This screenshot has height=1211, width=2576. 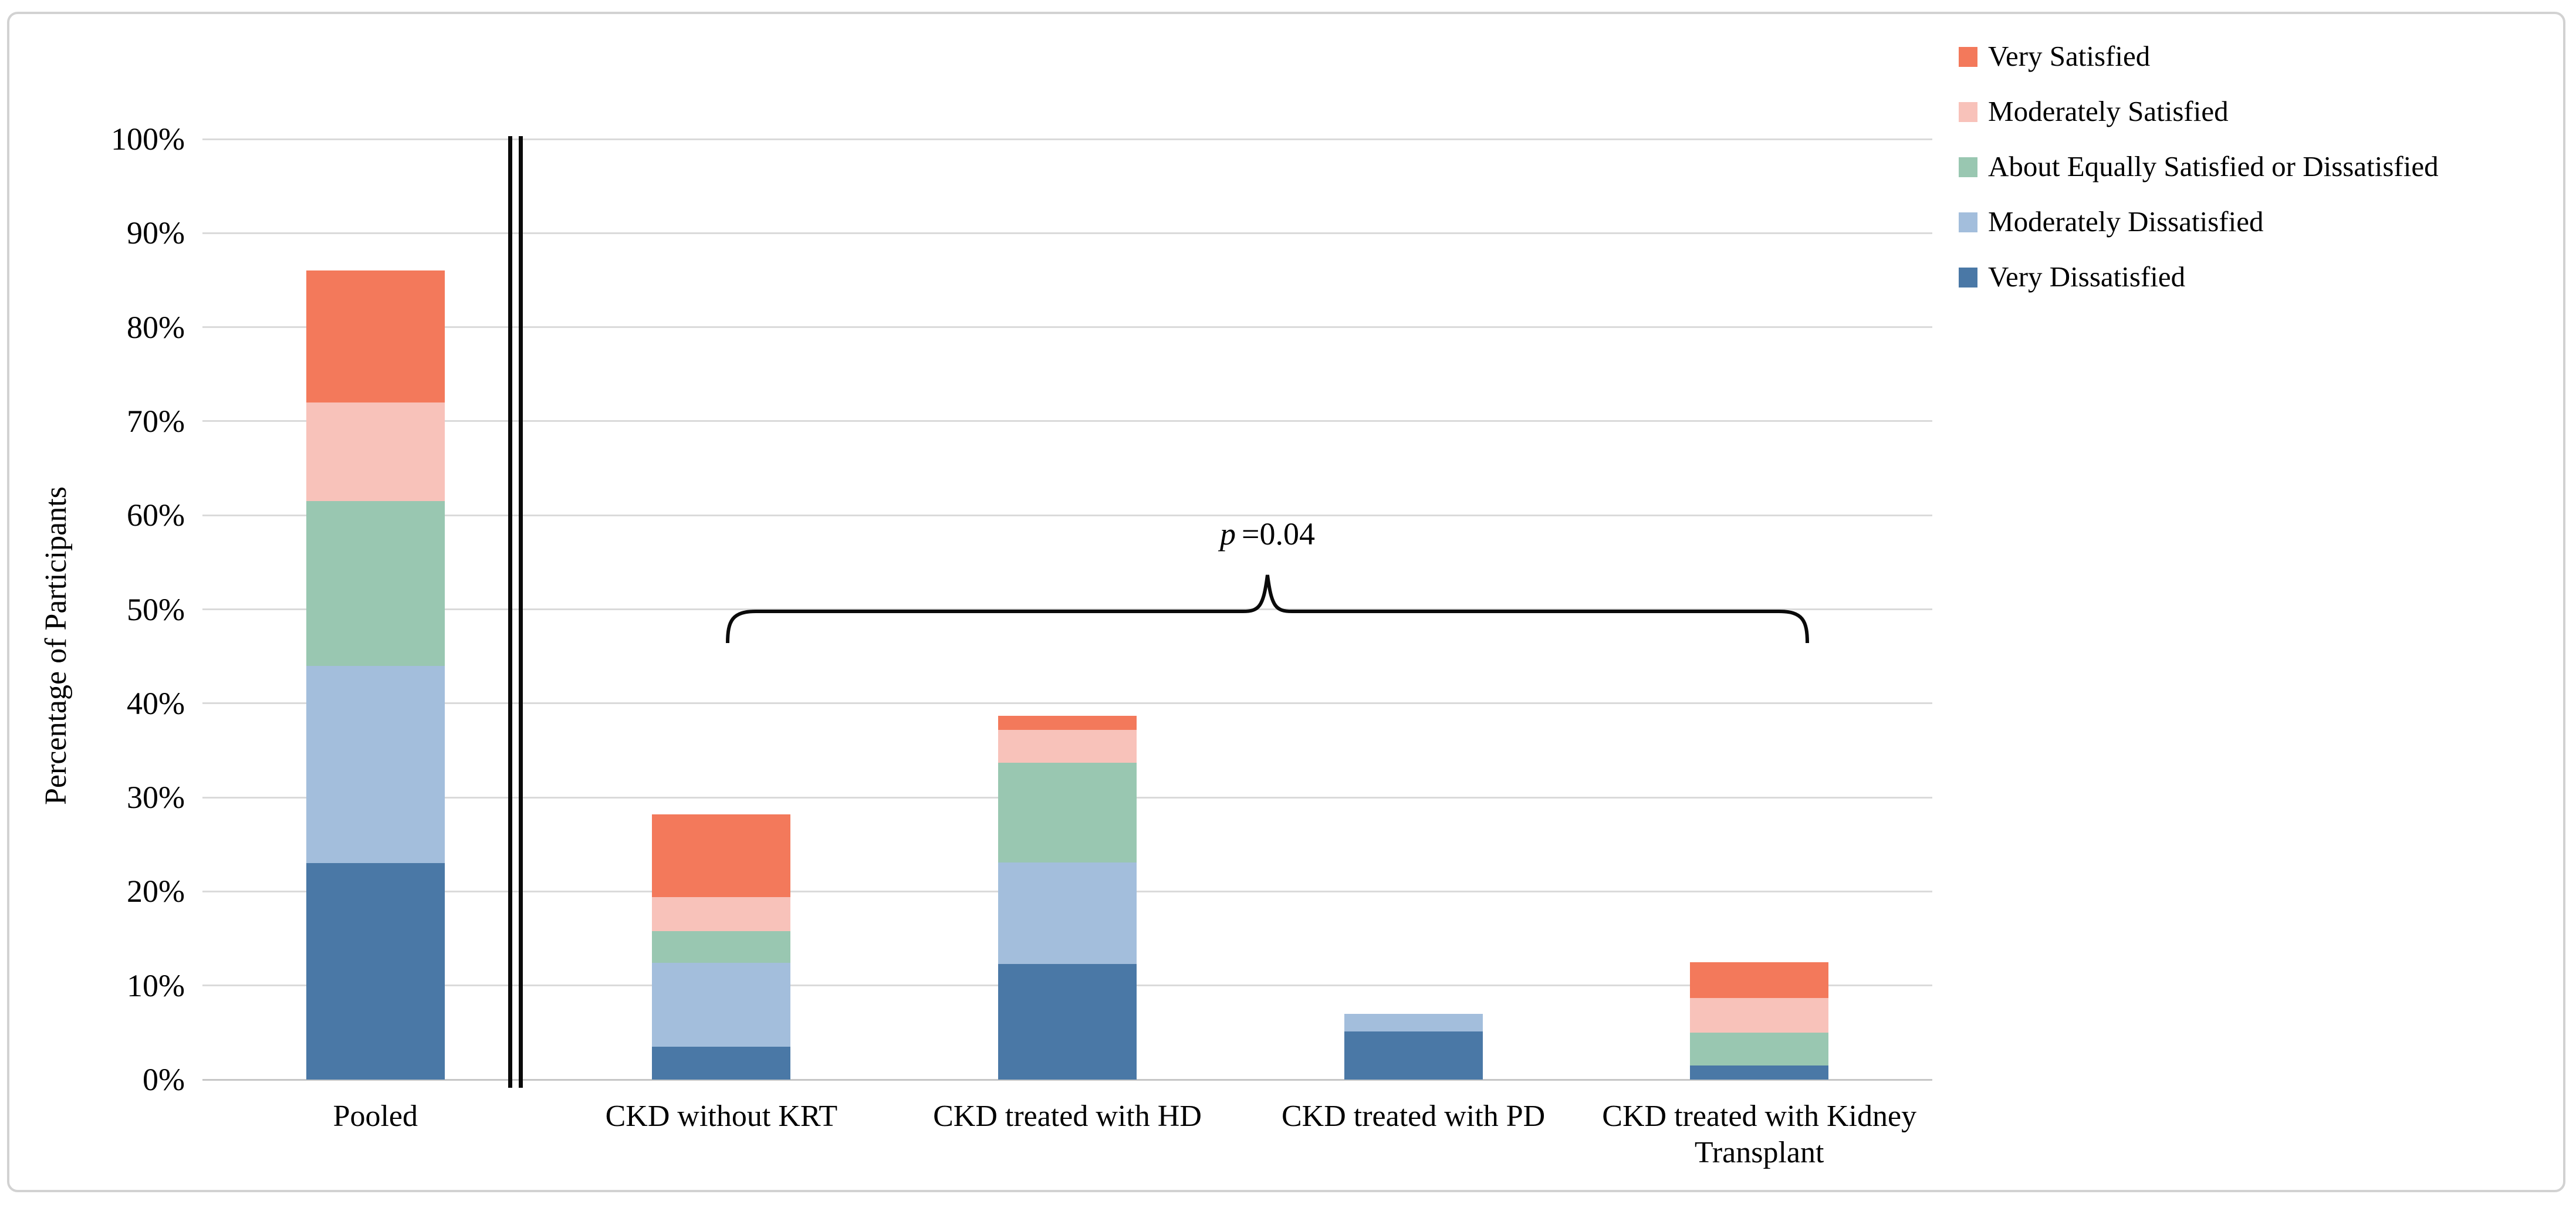 What do you see at coordinates (156, 703) in the screenshot?
I see `y-tick-label: 40%` at bounding box center [156, 703].